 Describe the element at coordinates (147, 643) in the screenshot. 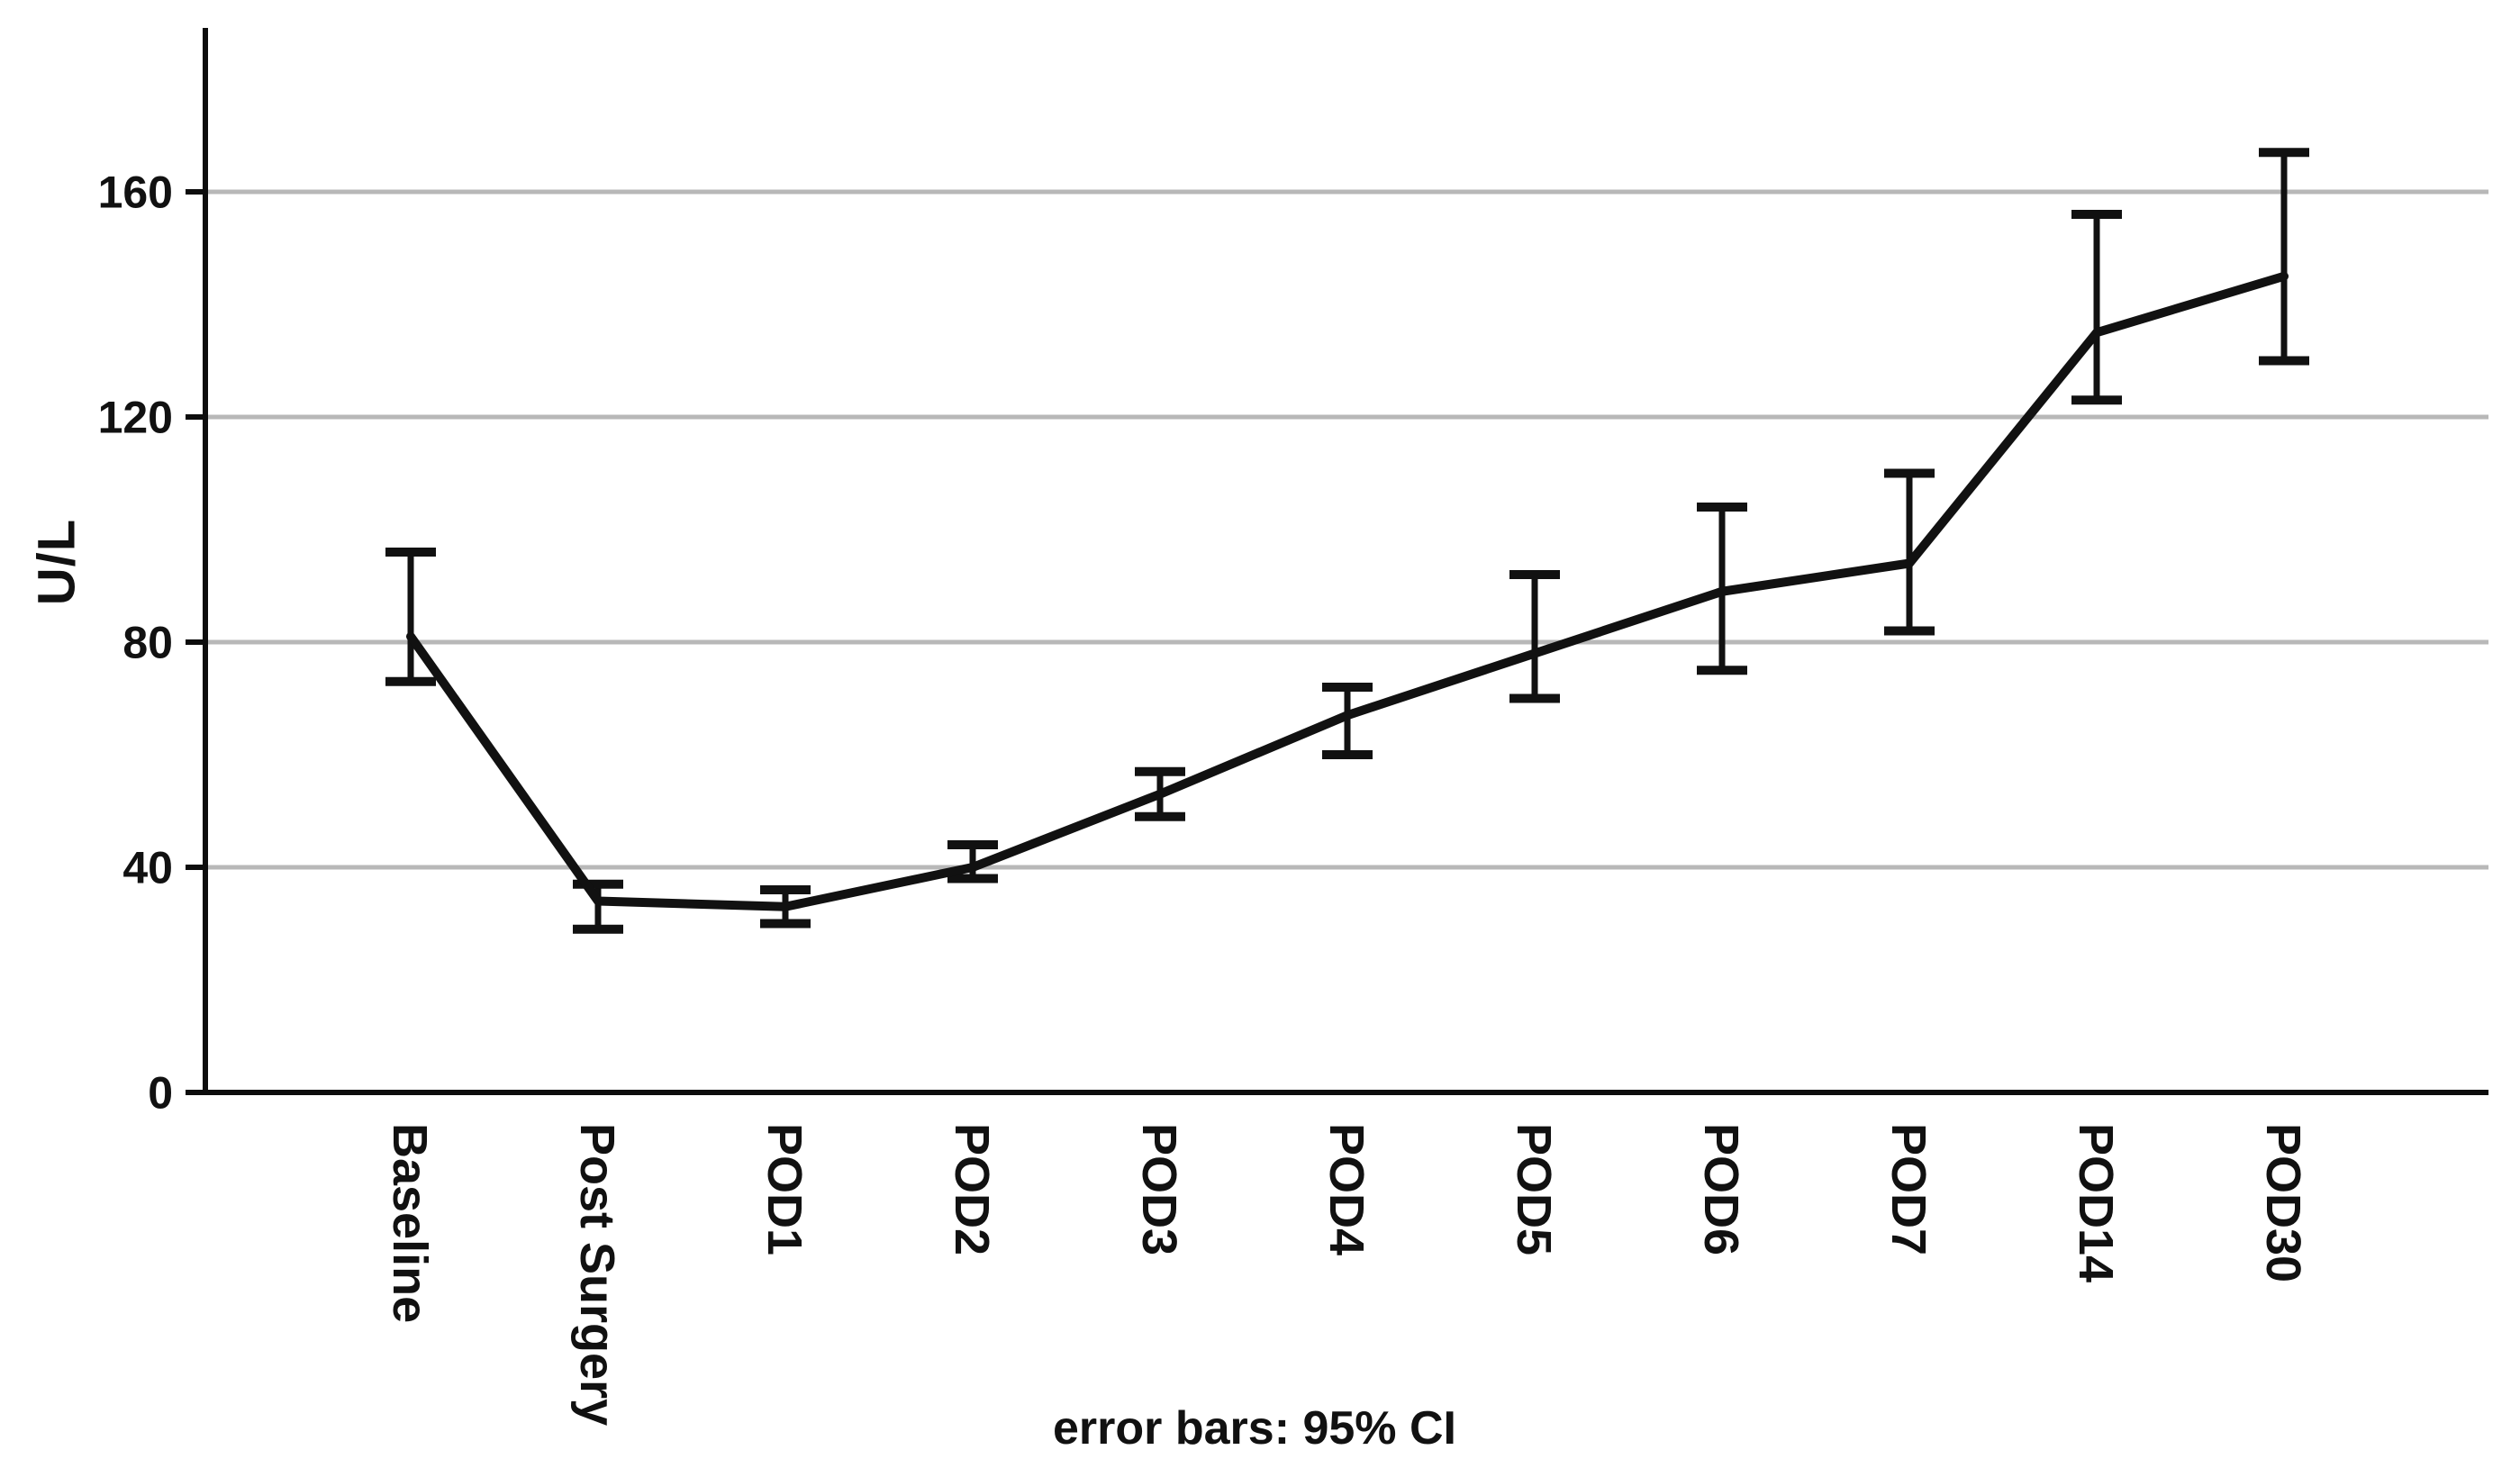

I see `y-tick-label-80: 80` at that location.